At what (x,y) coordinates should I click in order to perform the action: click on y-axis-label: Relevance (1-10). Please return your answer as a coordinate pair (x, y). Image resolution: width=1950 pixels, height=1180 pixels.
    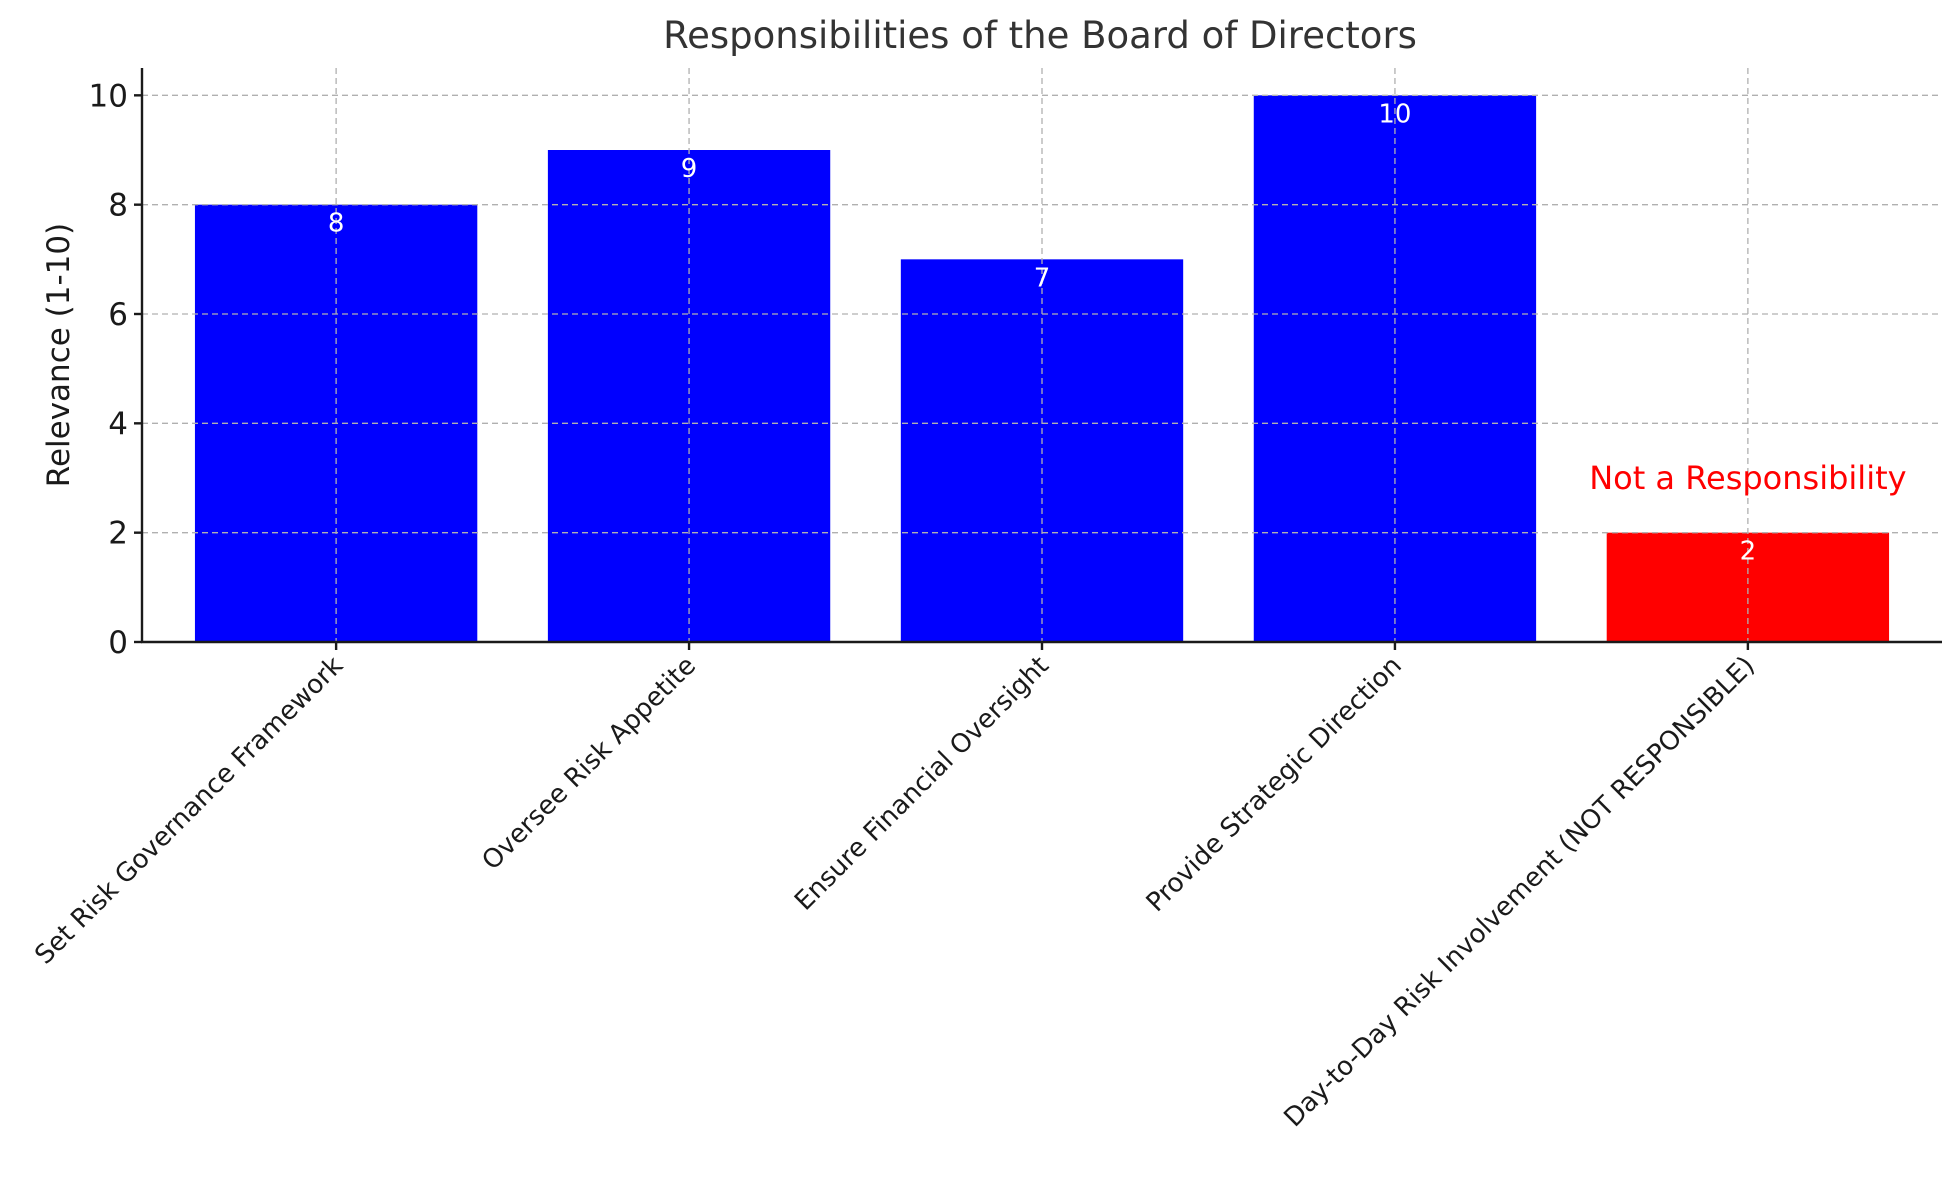
    Looking at the image, I should click on (59, 355).